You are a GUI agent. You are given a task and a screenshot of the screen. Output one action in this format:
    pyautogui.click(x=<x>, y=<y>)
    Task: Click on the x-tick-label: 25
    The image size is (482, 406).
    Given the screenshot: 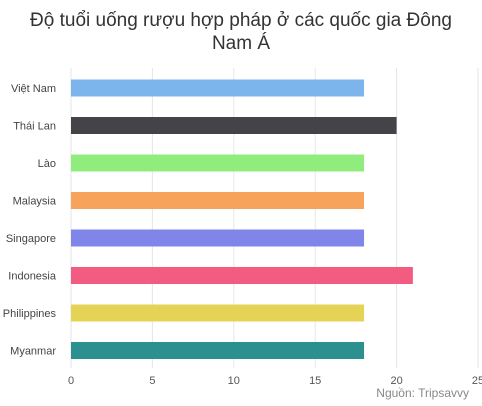 What is the action you would take?
    pyautogui.click(x=477, y=381)
    